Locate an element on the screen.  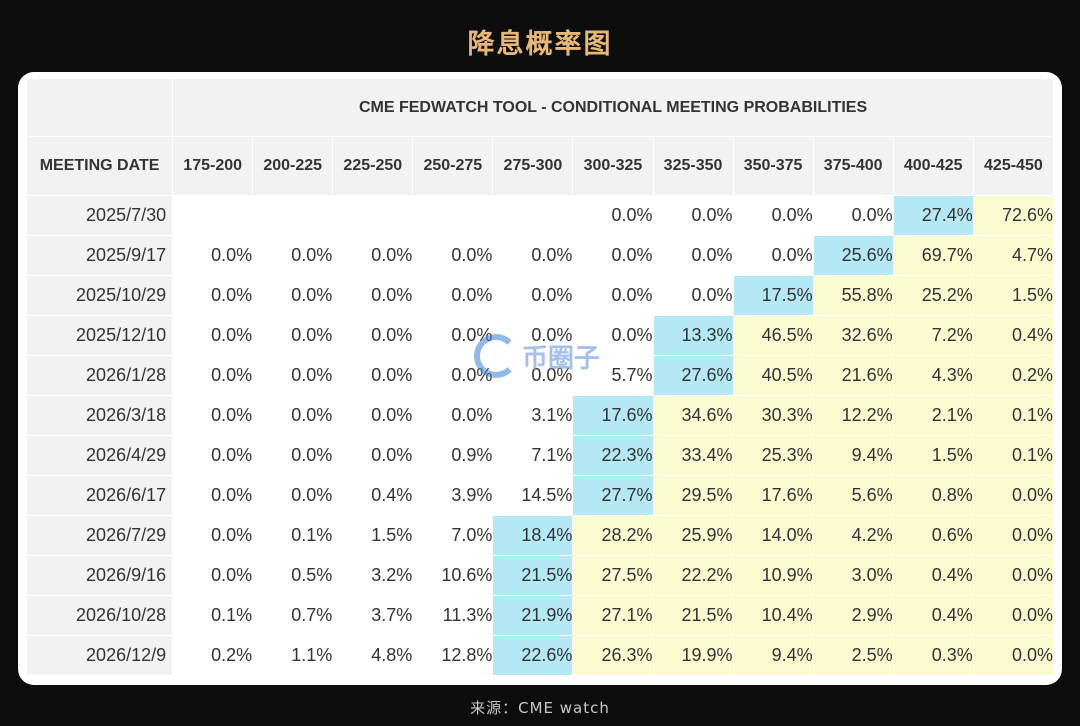
probability-cell: 69.7% is located at coordinates (933, 255).